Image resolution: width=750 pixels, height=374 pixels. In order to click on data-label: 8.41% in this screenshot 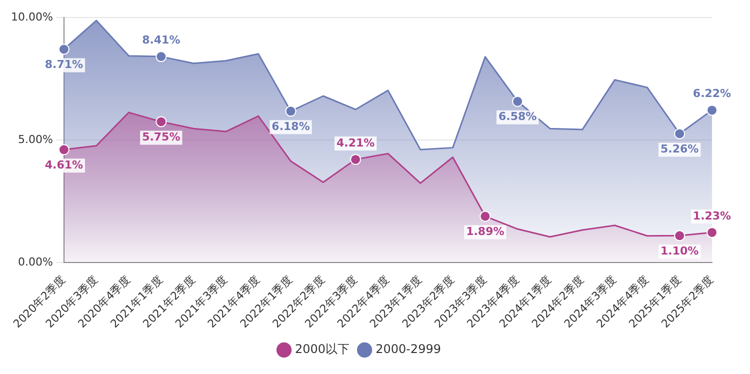, I will do `click(161, 39)`.